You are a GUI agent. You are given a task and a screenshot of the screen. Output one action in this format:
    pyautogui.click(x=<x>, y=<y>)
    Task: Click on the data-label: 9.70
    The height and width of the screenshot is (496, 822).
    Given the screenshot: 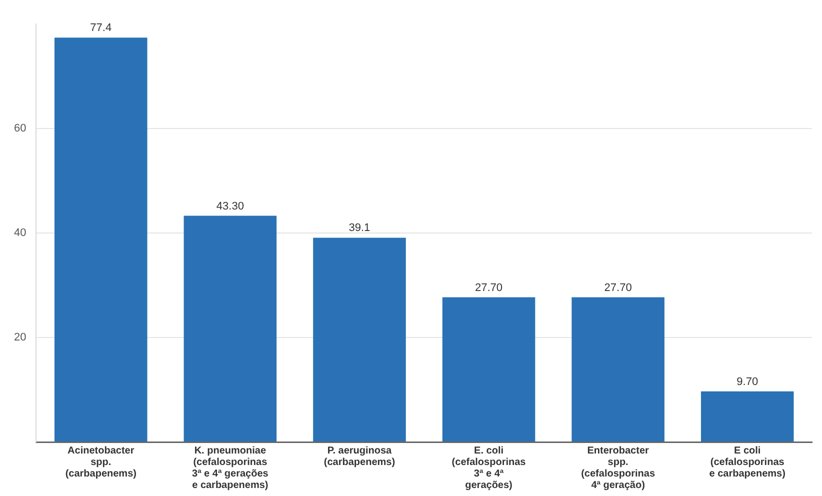 What is the action you would take?
    pyautogui.click(x=747, y=382)
    